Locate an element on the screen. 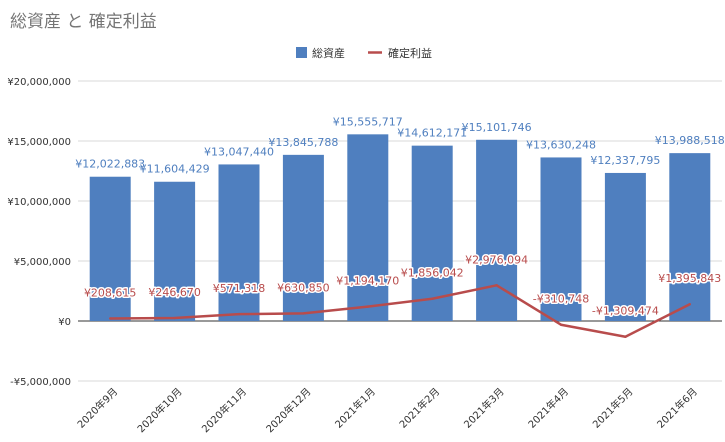 This screenshot has height=442, width=725. profit-line is located at coordinates (400, 311).